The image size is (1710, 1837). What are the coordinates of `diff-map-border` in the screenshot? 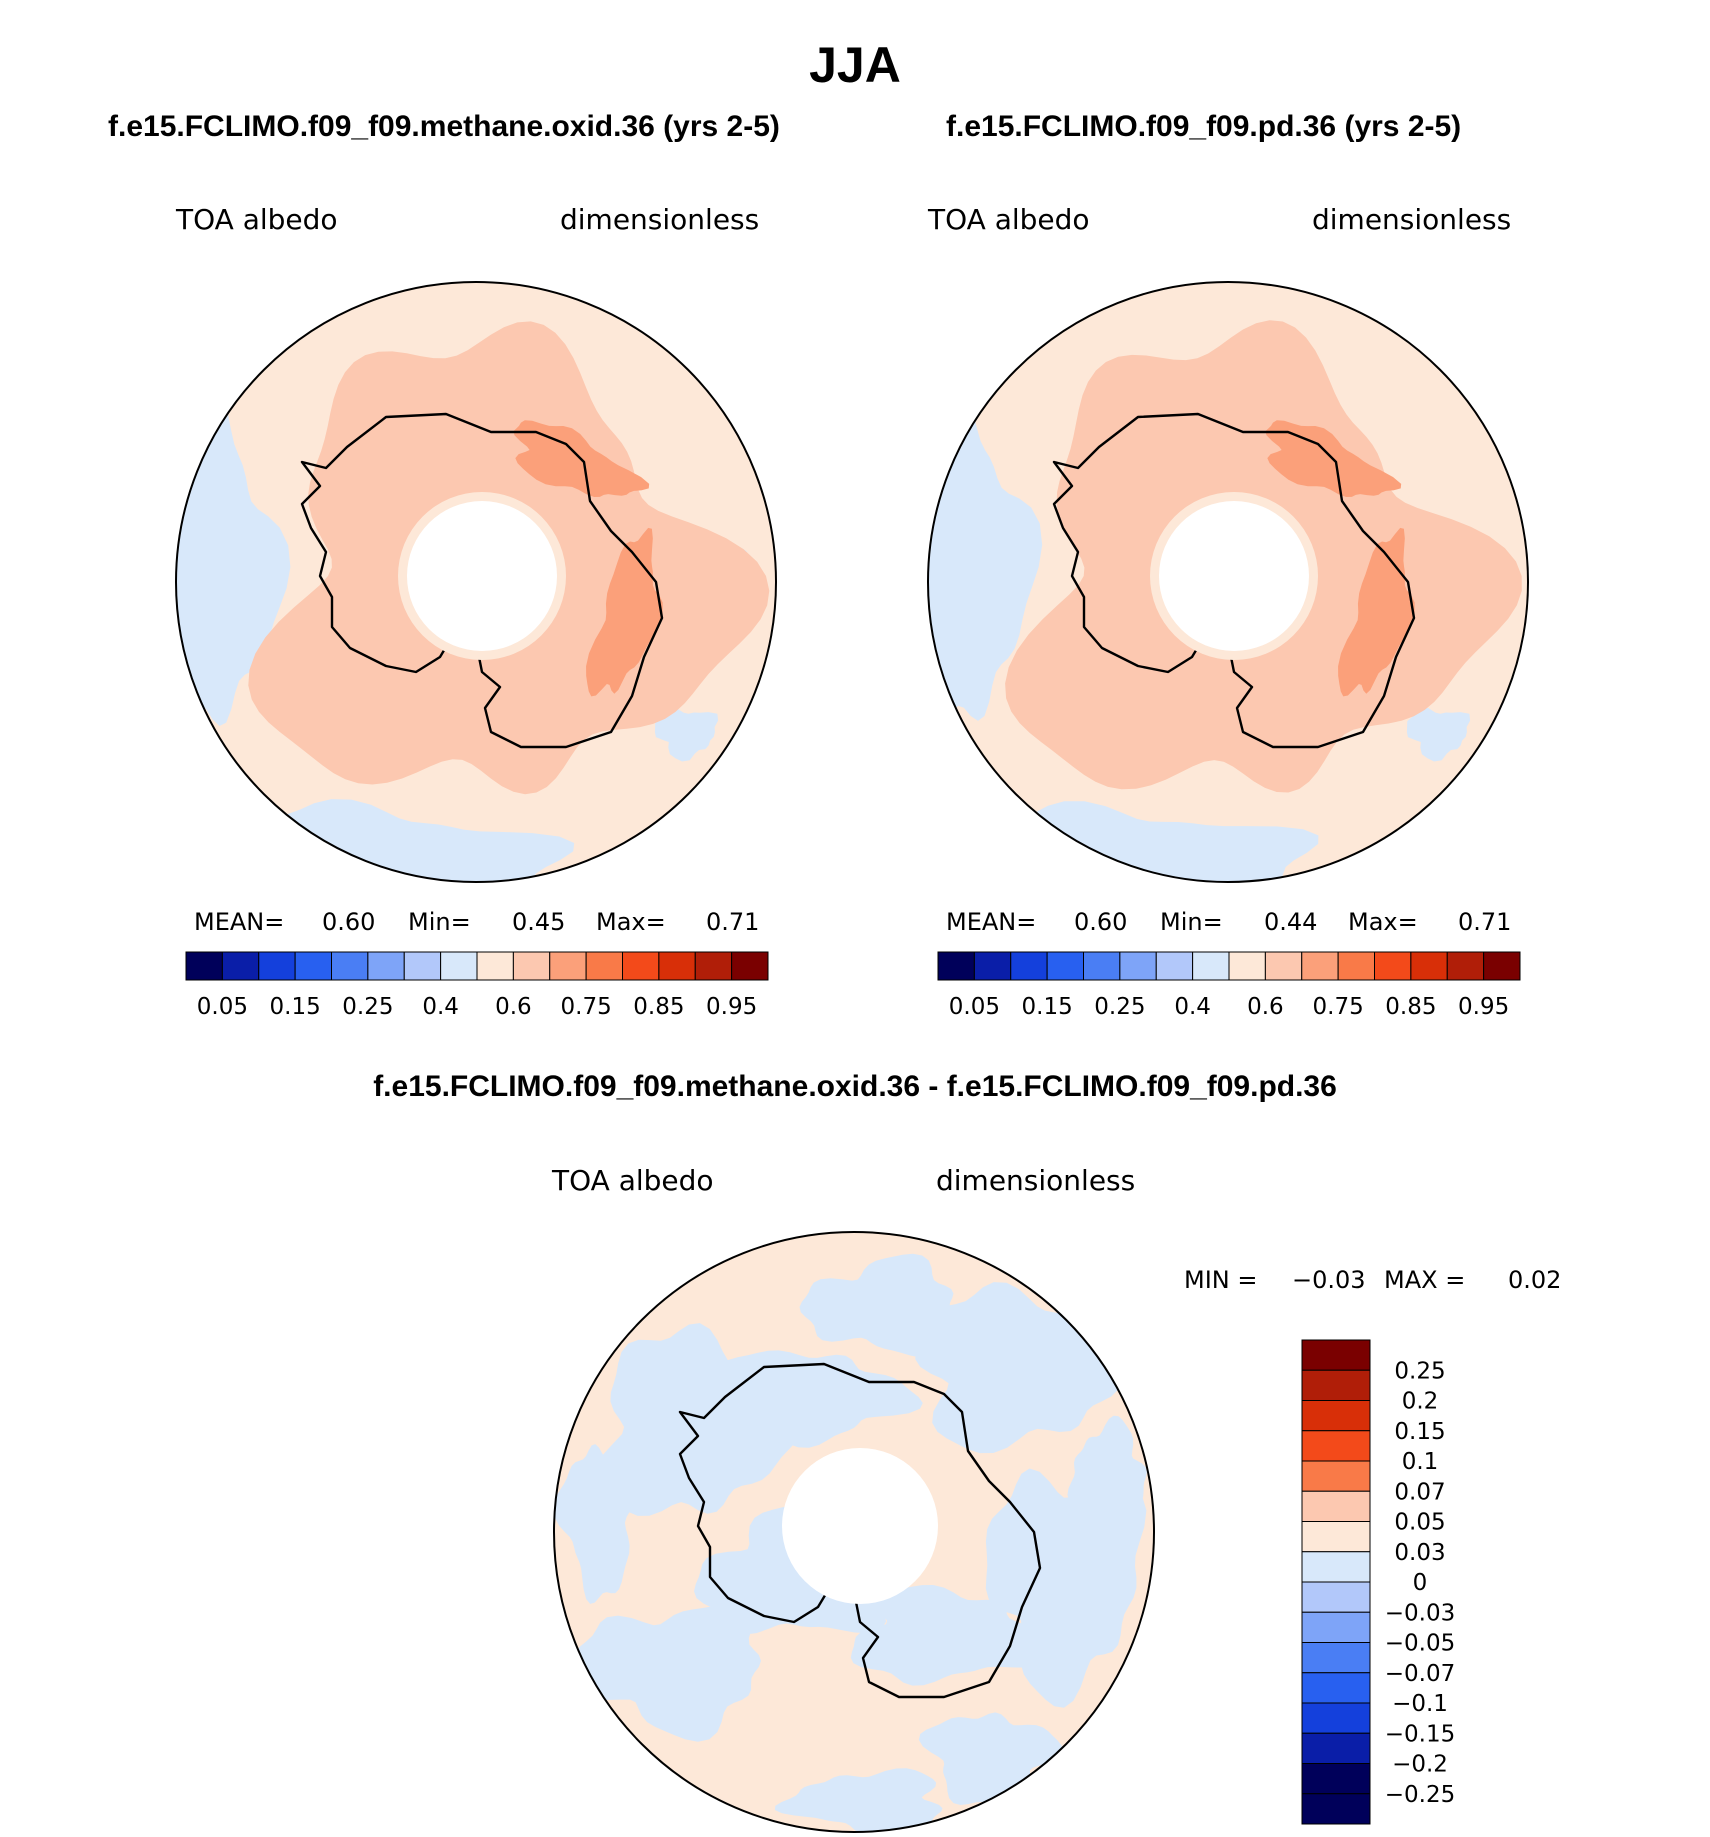 It's located at (854, 1532).